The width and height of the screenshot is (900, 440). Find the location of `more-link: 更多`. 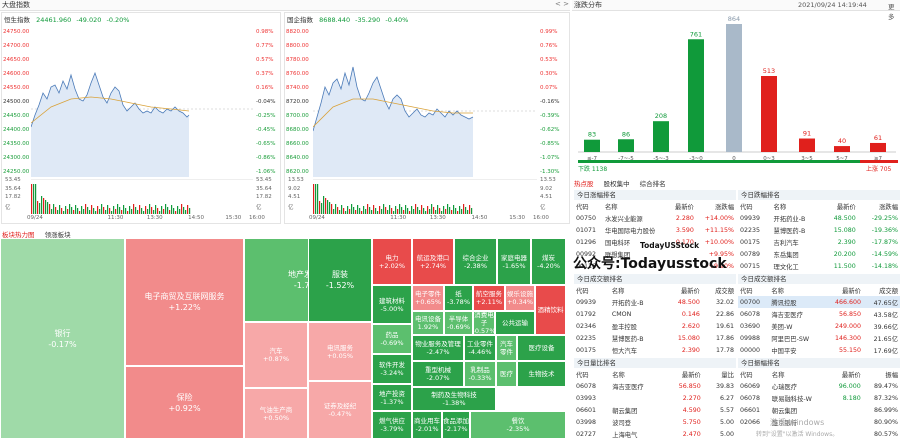

more-link: 更多 is located at coordinates (891, 12).